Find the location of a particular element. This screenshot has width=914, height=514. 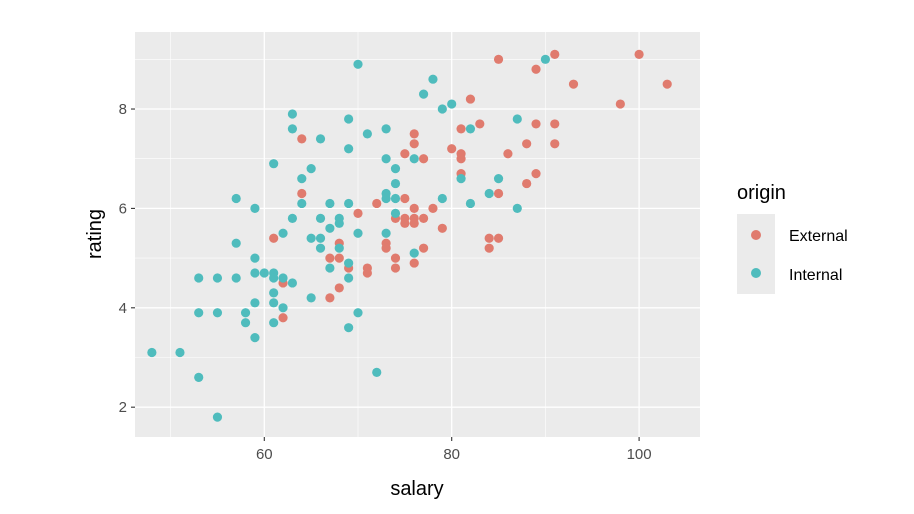

y-tick-label: 8 is located at coordinates (123, 109).